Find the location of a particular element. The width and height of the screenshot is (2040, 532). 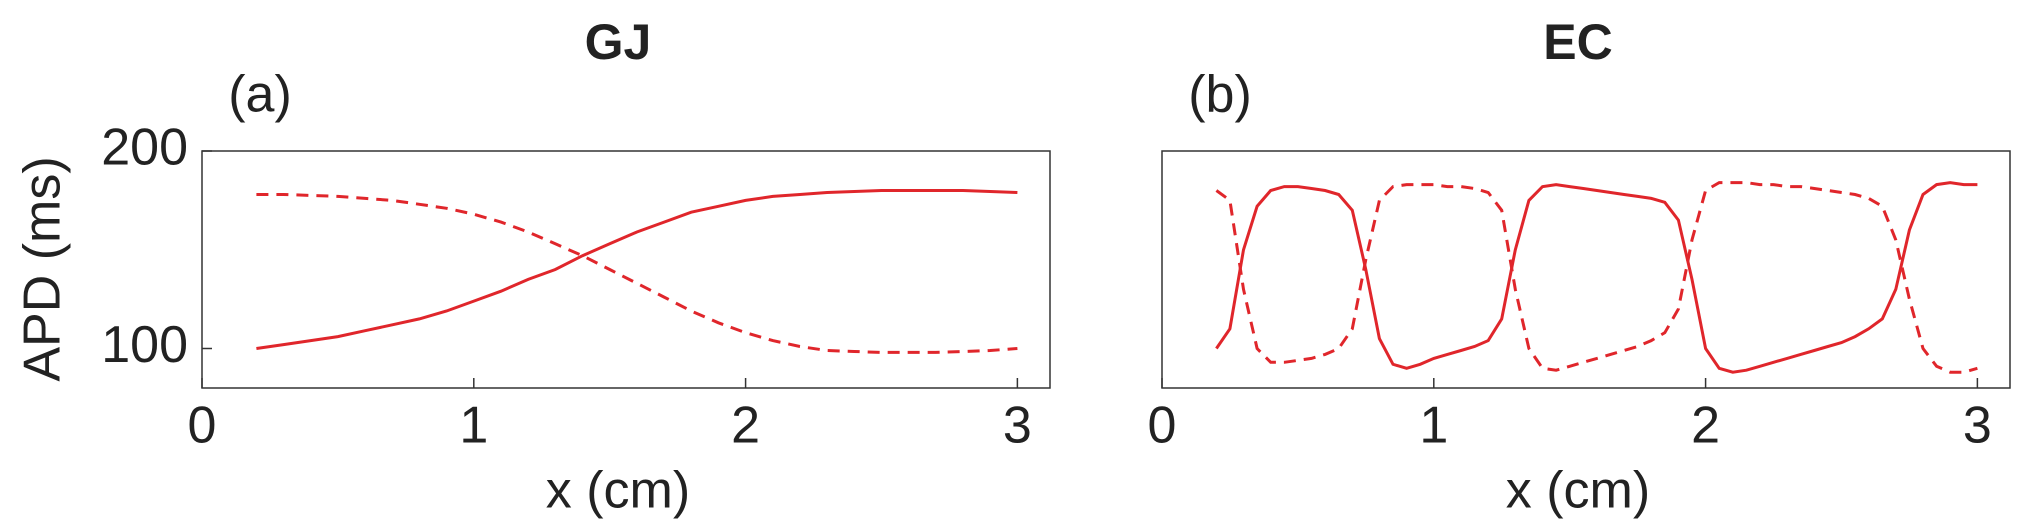

chart-title: EC is located at coordinates (1577, 42).